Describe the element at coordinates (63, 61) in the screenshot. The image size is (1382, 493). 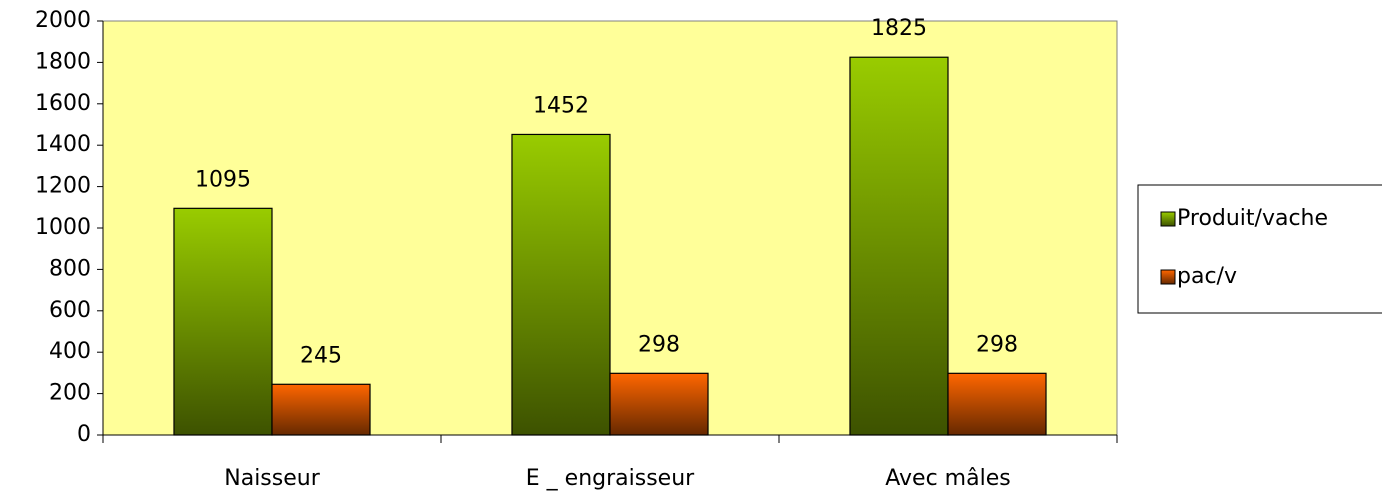
I see `y-tick-label: 1800` at that location.